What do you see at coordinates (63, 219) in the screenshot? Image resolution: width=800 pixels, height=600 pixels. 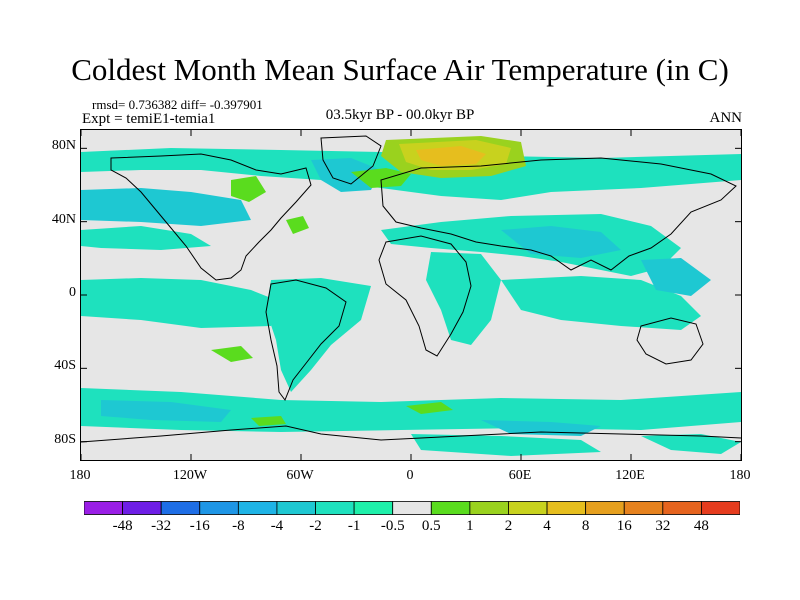 I see `lat-tick-label: 40N` at bounding box center [63, 219].